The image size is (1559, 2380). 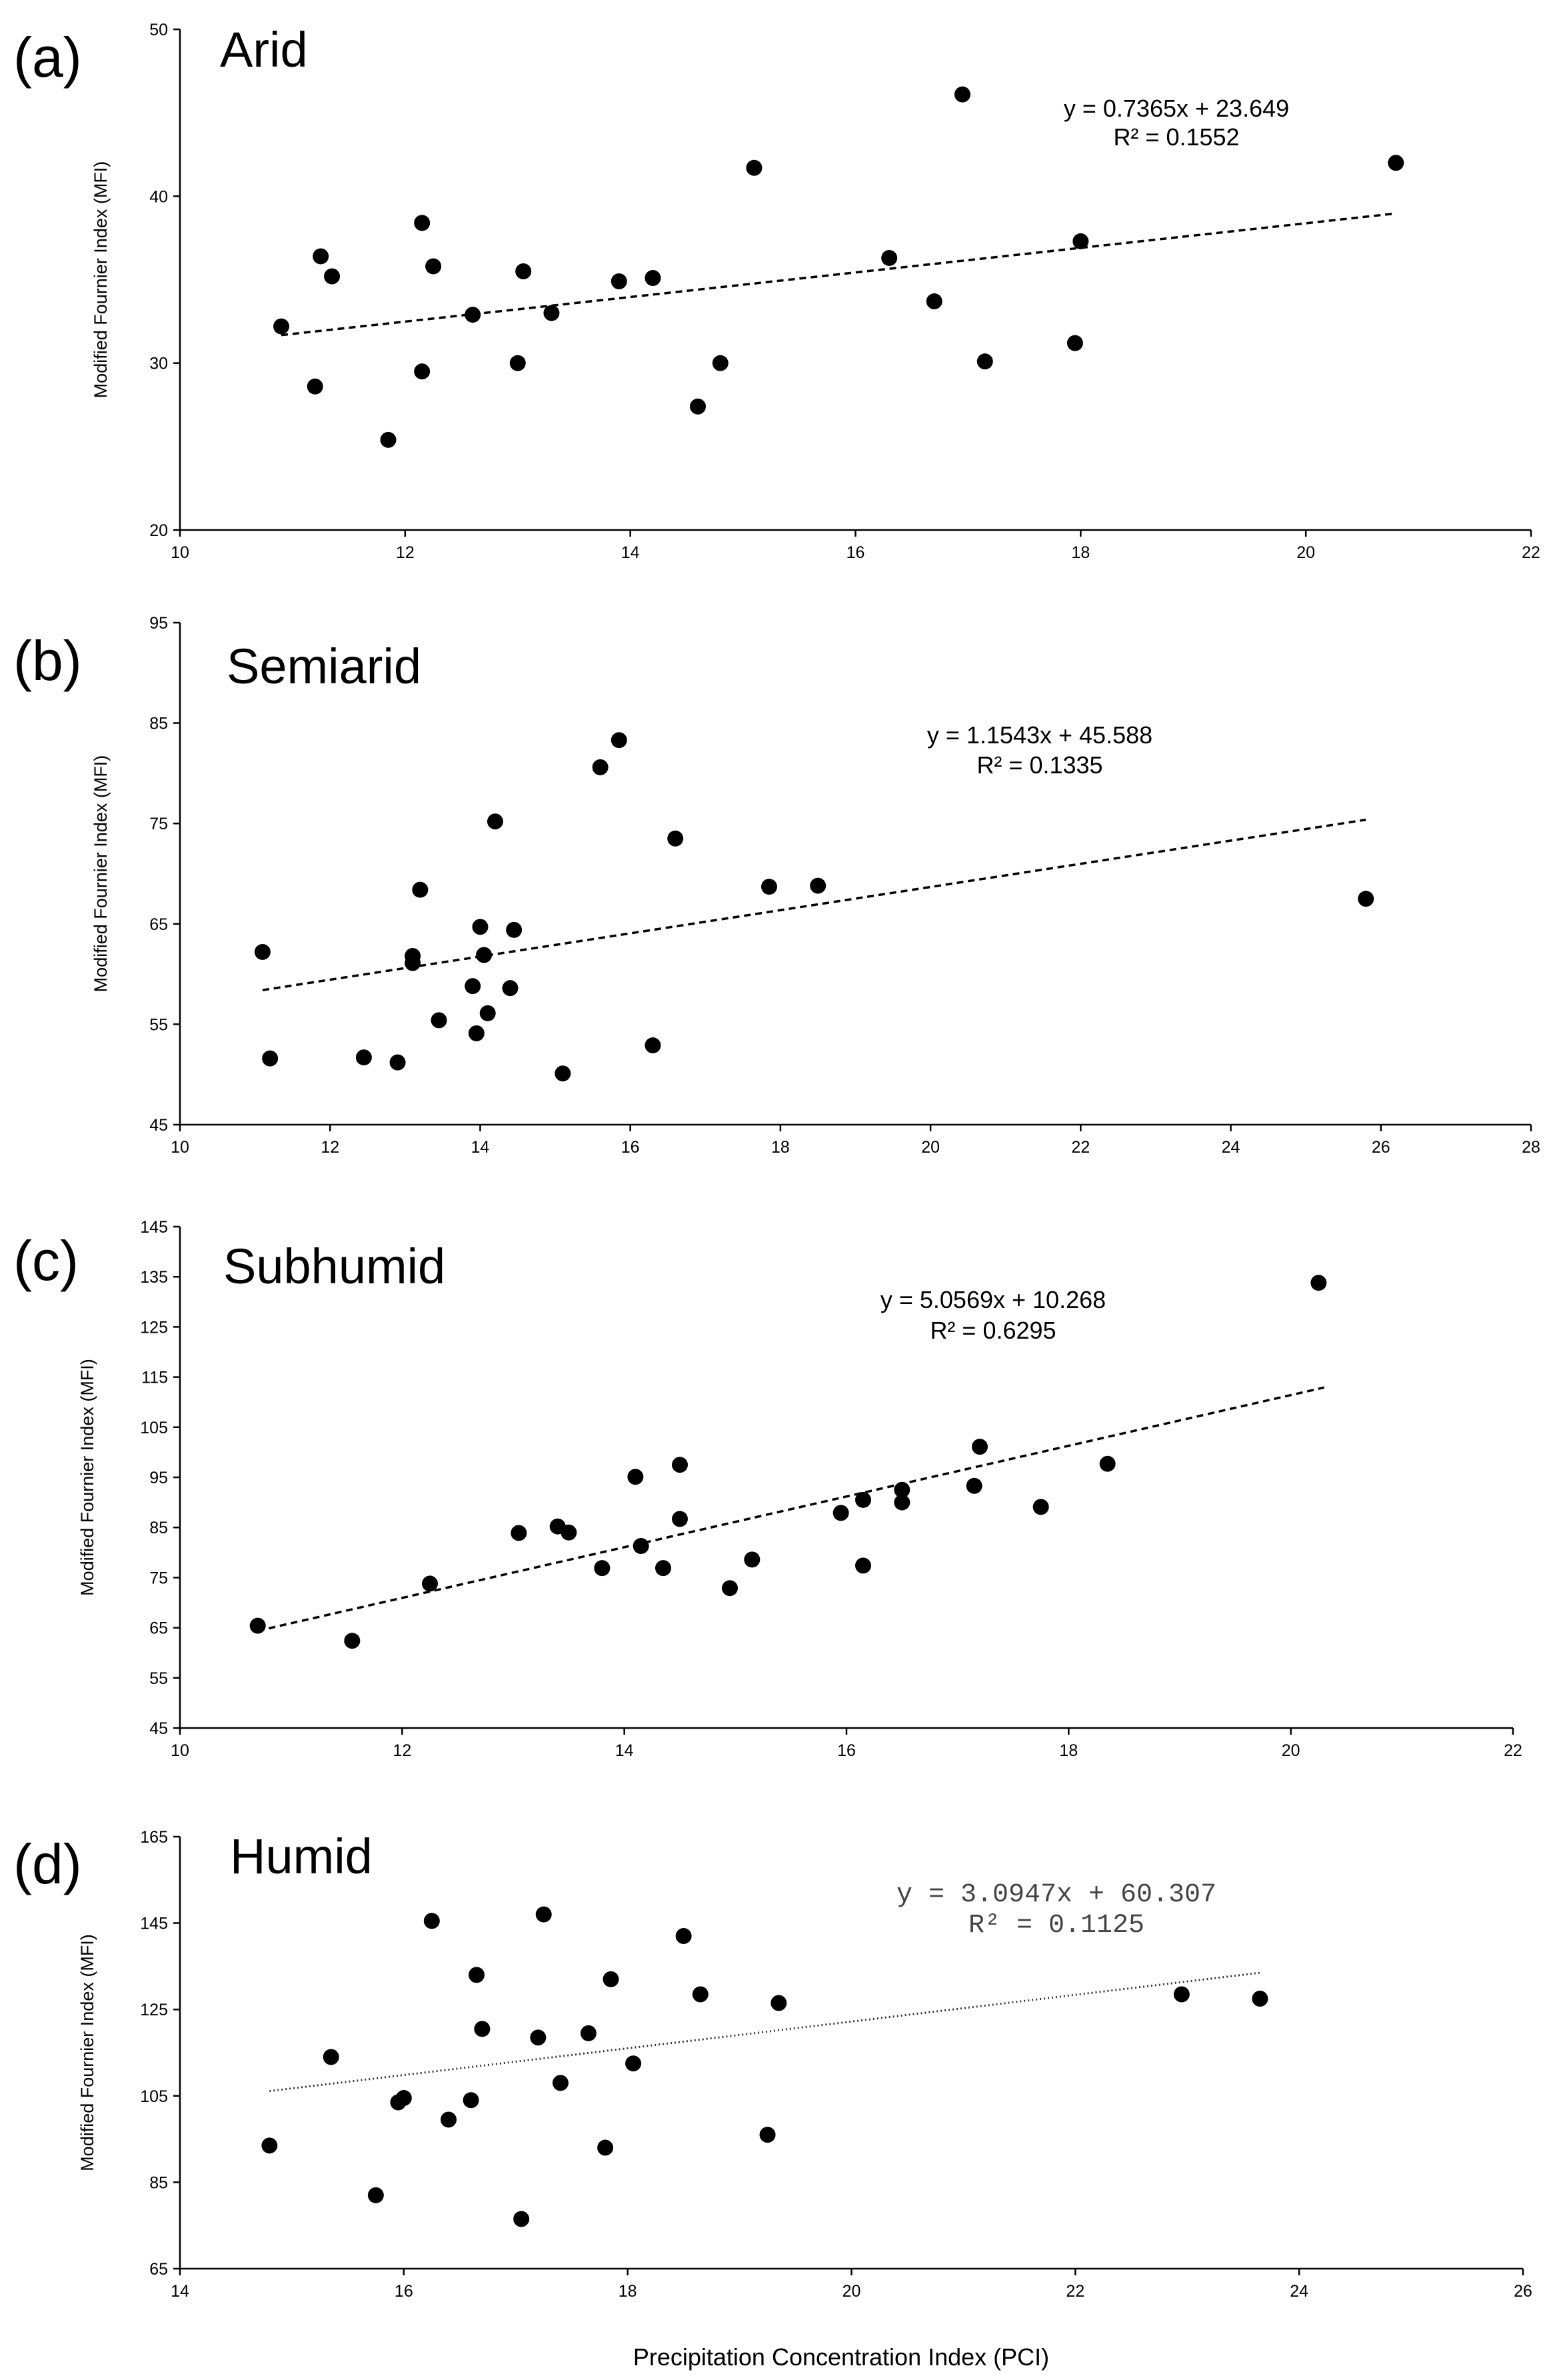 I want to click on x-tick-label: 24, so click(x=1231, y=1147).